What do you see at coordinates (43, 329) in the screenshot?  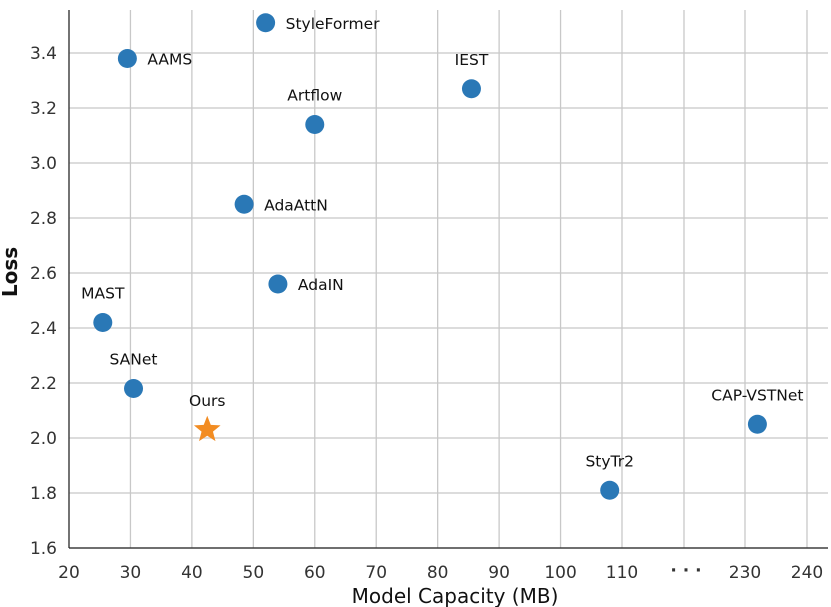 I see `y-tick-label: 2.4` at bounding box center [43, 329].